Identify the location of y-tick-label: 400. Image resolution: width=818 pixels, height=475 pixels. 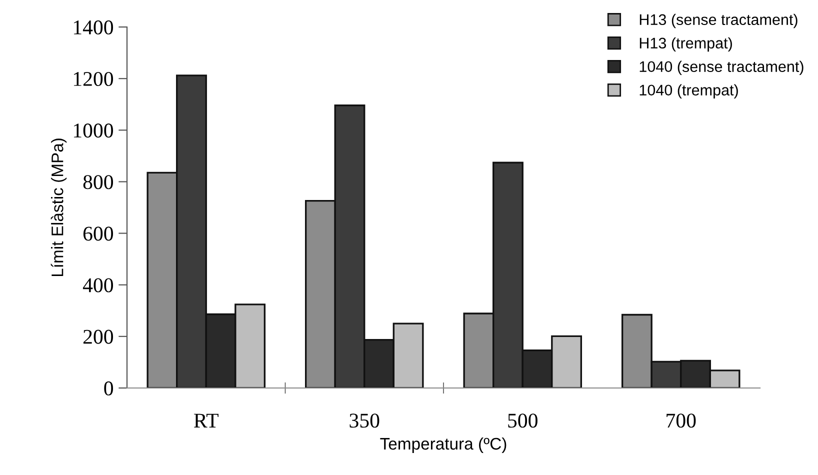
(98, 285).